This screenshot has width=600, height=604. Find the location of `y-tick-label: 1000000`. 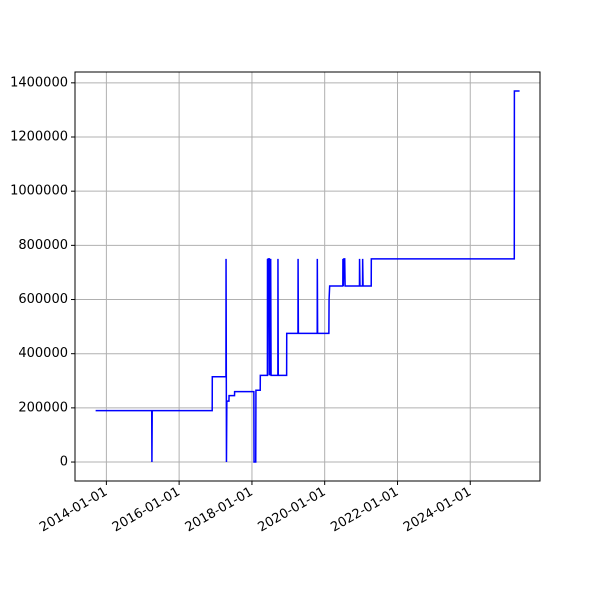

y-tick-label: 1000000 is located at coordinates (39, 191).